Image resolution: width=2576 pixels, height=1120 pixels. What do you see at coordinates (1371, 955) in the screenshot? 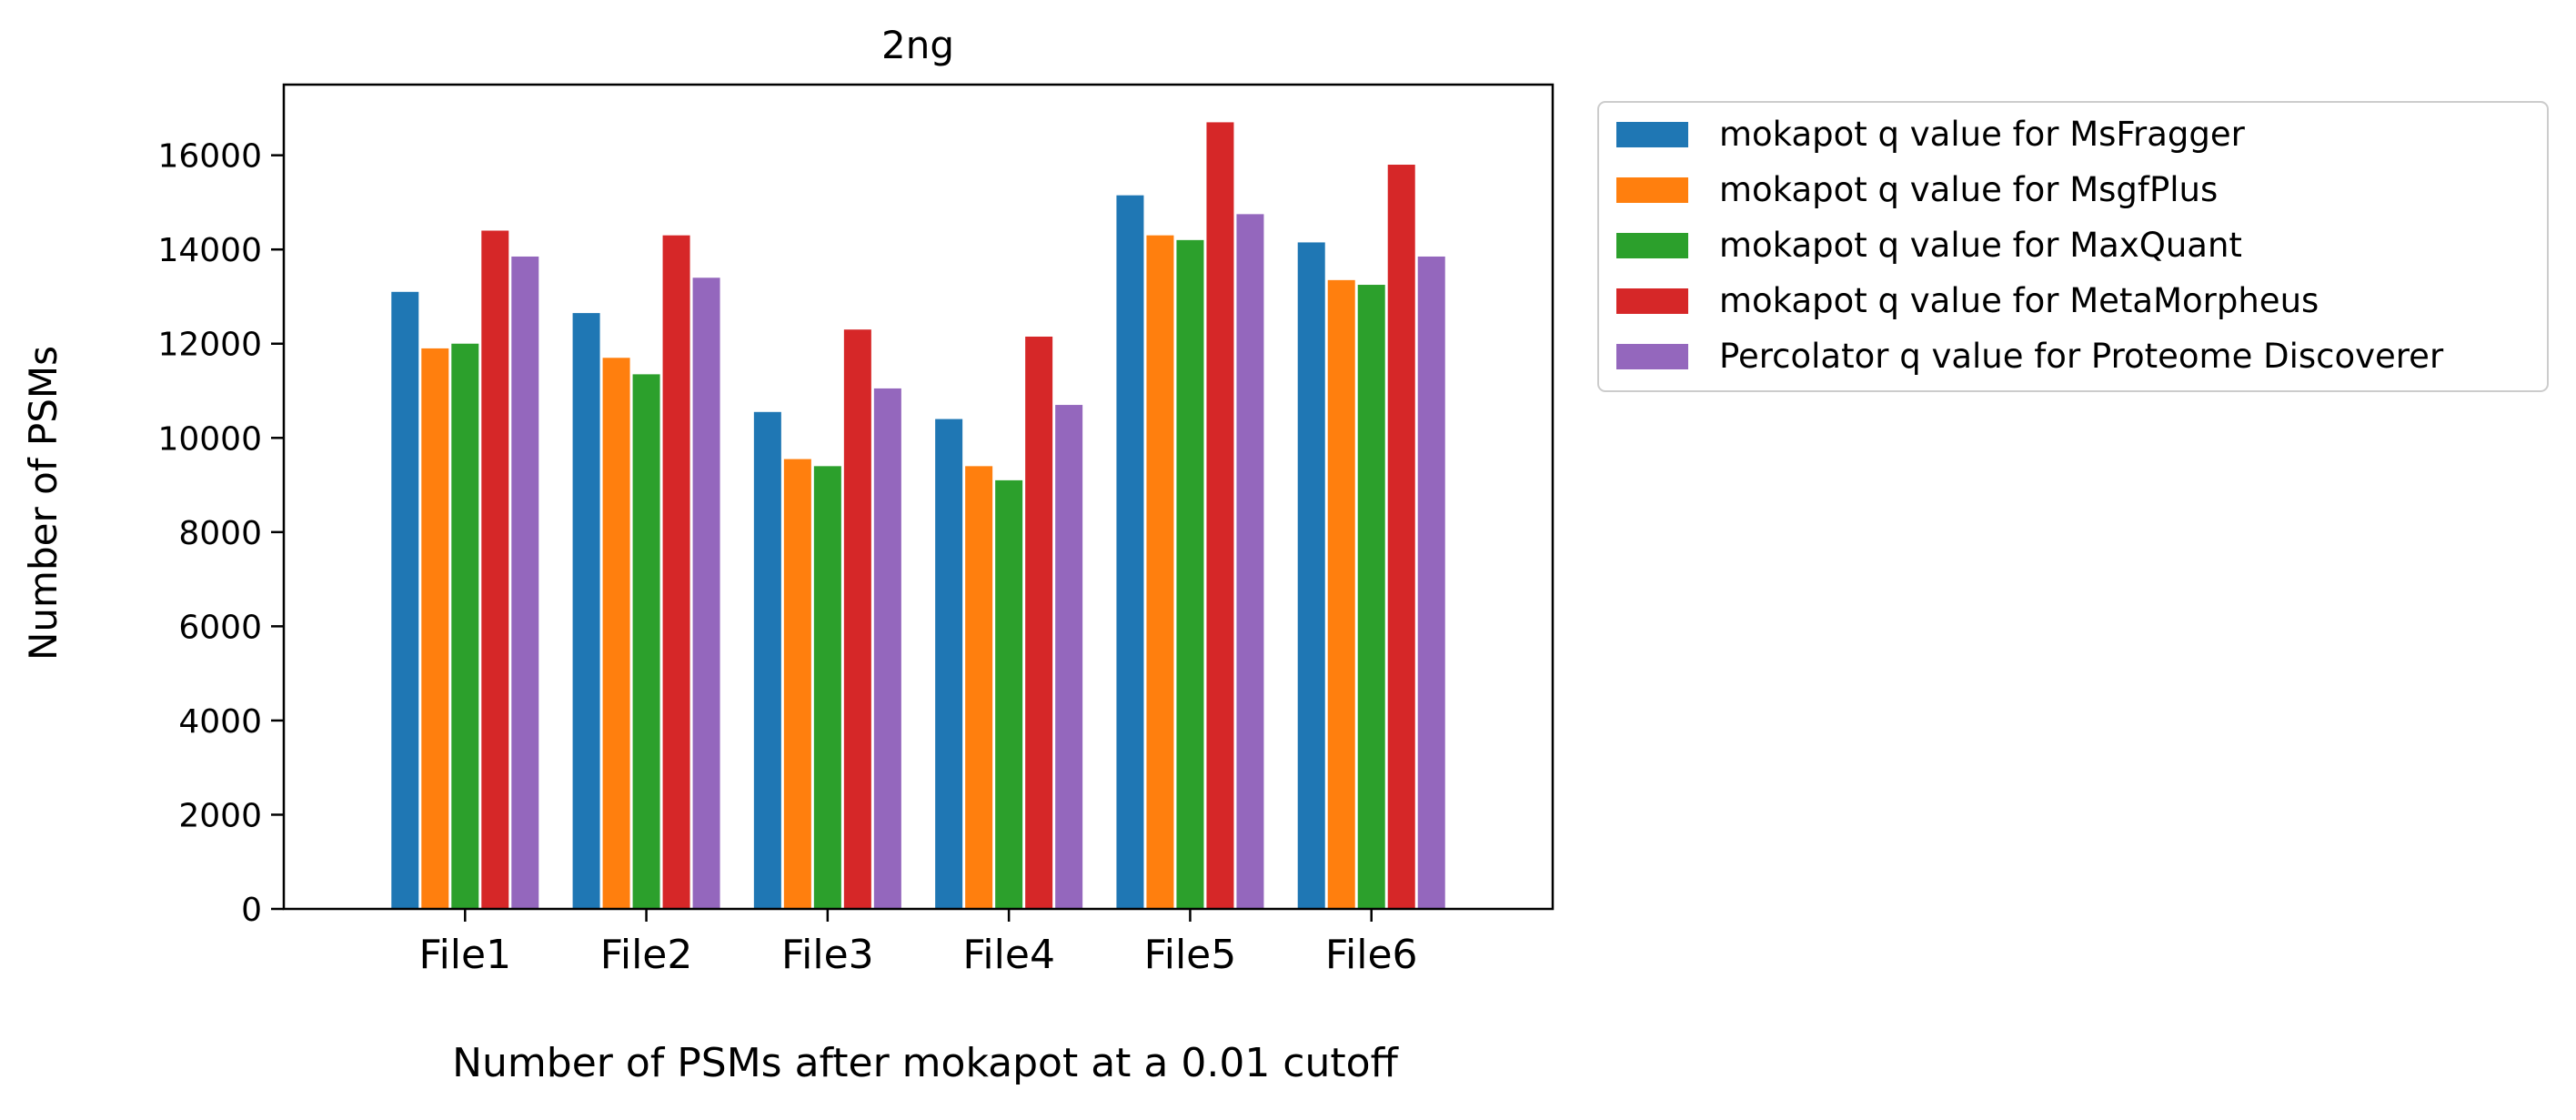
I see `x-tick-label: File6` at bounding box center [1371, 955].